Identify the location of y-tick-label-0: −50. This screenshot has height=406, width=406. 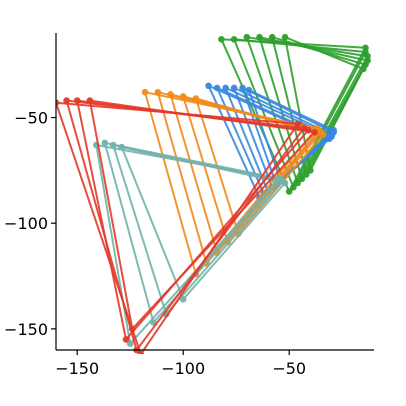
(31, 118).